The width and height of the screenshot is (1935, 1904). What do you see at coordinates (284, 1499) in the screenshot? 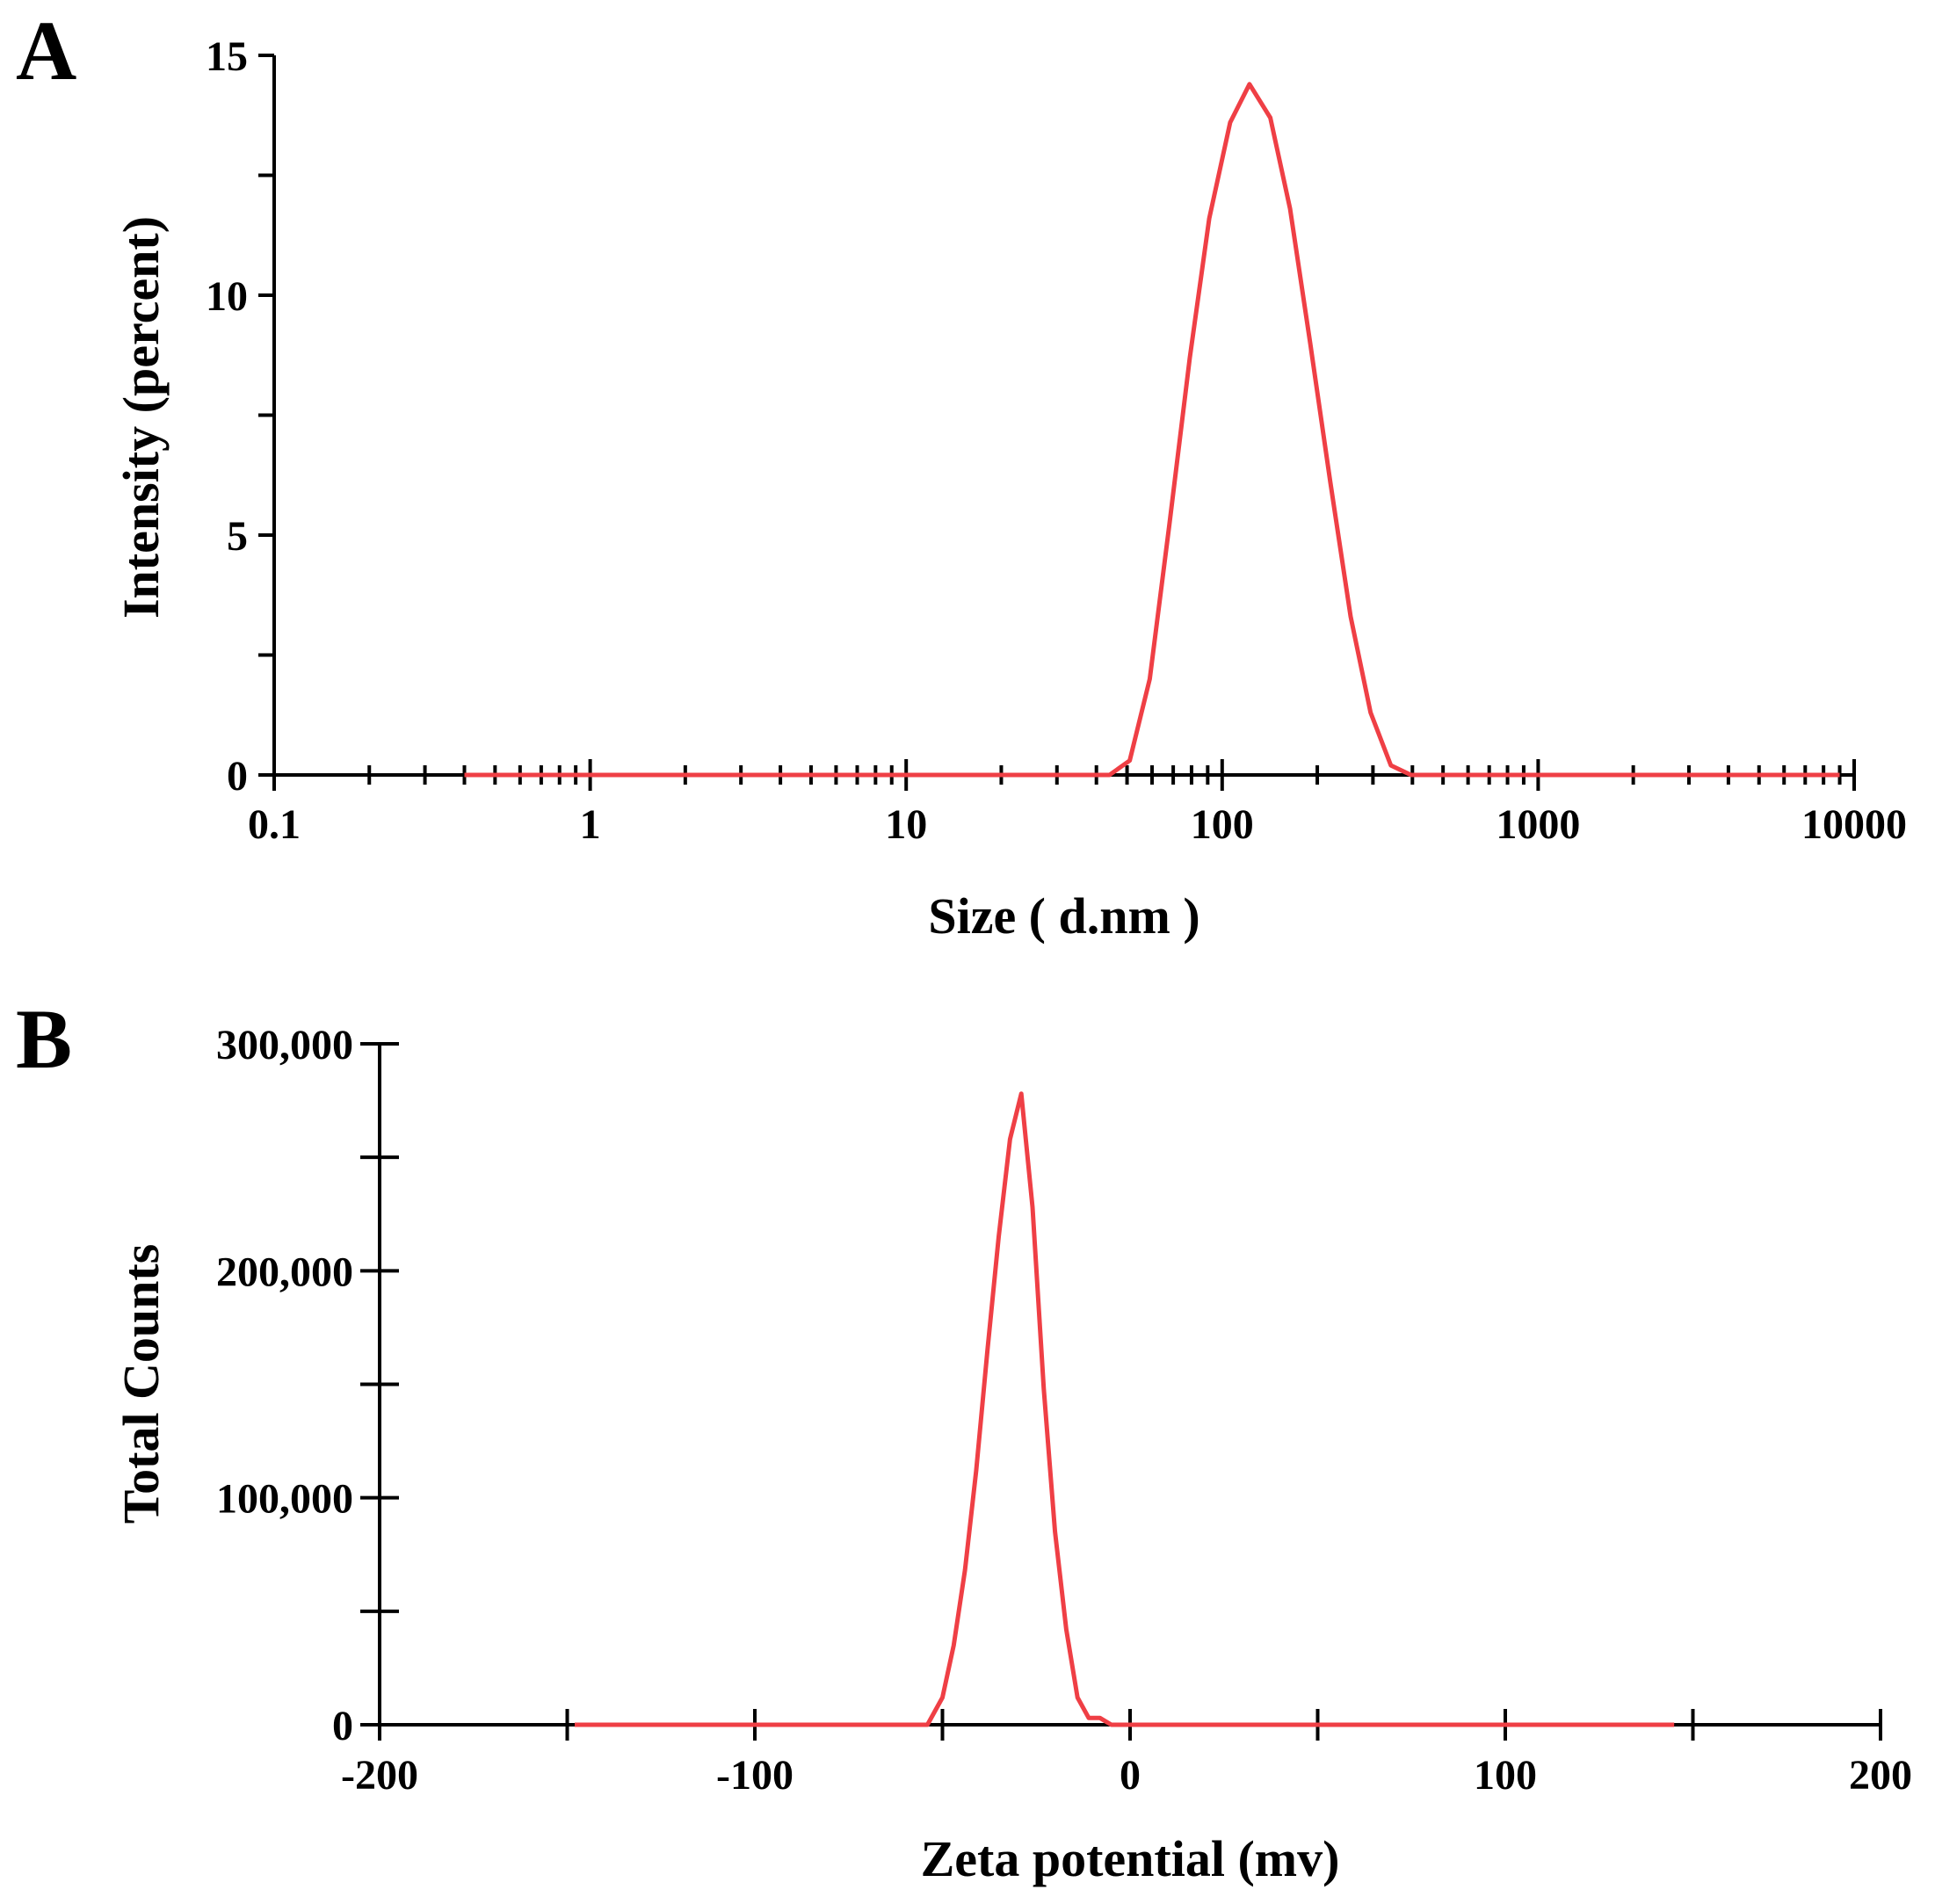
I see `y-tick-label: 100,000` at bounding box center [284, 1499].